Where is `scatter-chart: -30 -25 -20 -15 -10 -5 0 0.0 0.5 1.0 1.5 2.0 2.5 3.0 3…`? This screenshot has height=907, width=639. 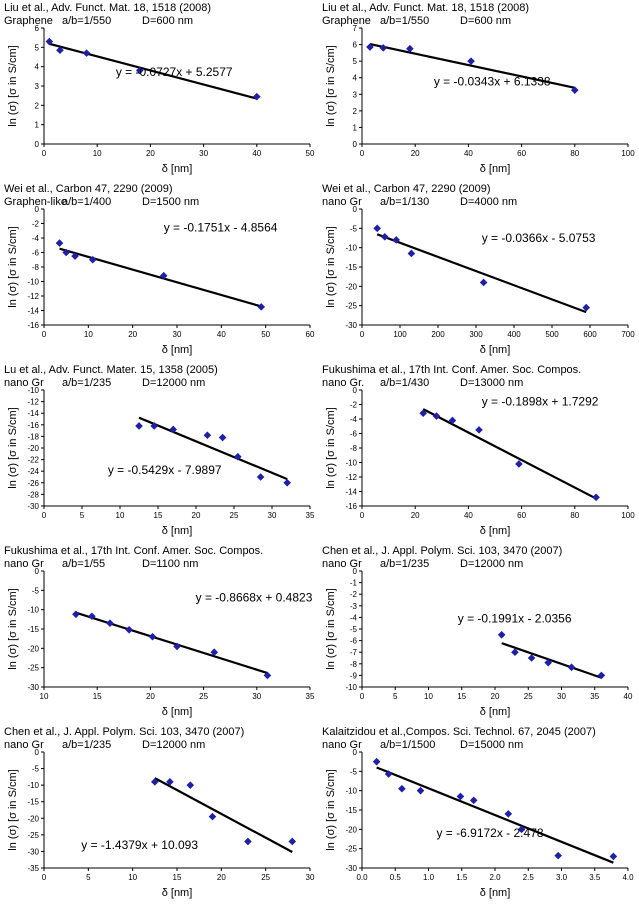 scatter-chart: -30 -25 -20 -15 -10 -5 0 0.0 0.5 1.0 1.5 2.0 2.5 3.0 3… is located at coordinates (479, 823).